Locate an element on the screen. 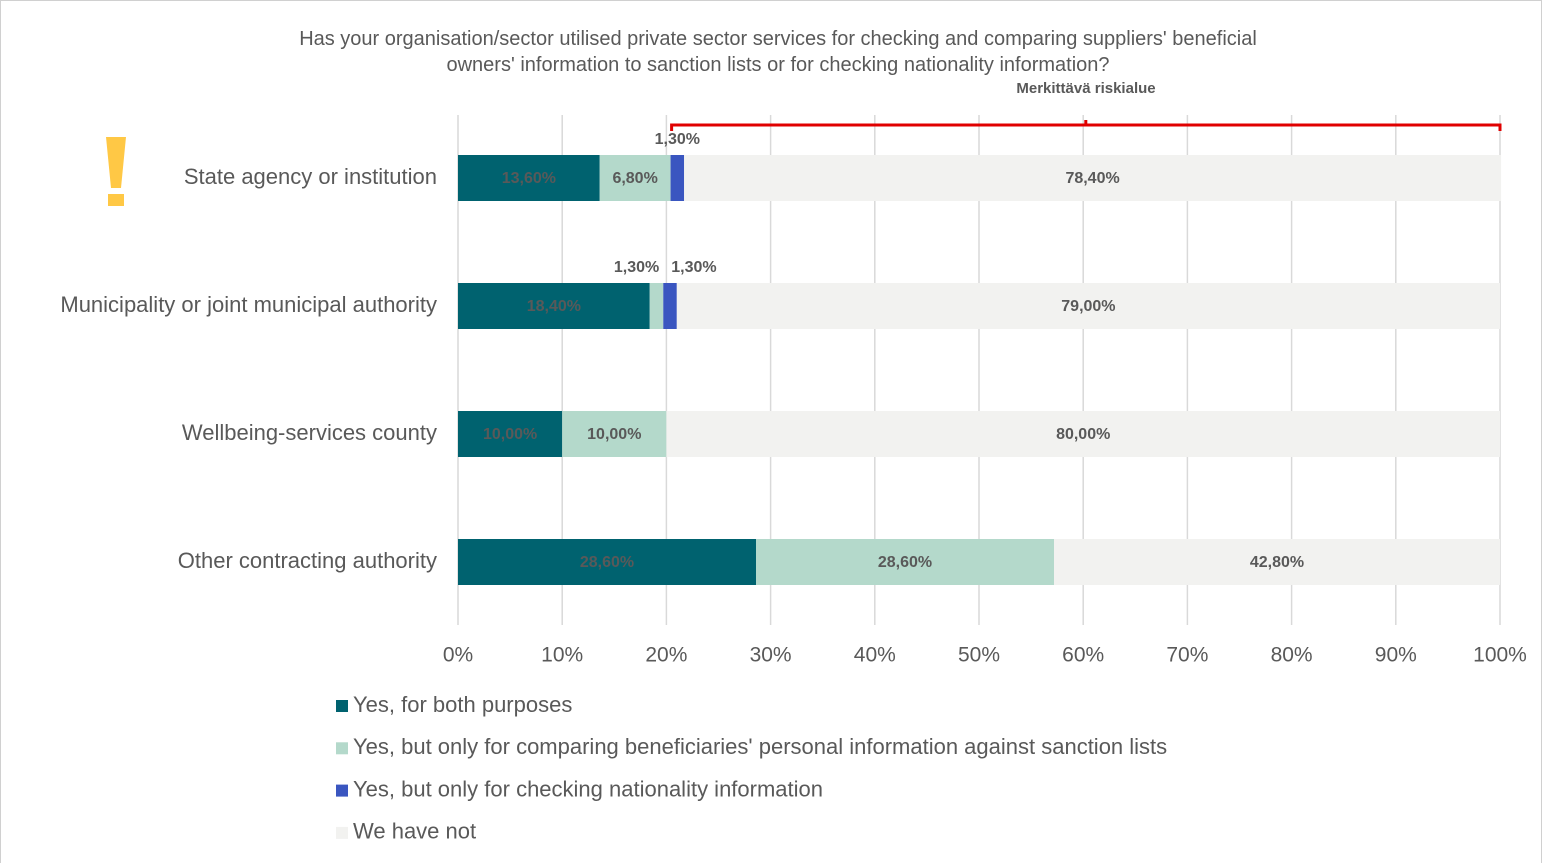 This screenshot has height=863, width=1542. x-tick-label: 50% is located at coordinates (979, 655).